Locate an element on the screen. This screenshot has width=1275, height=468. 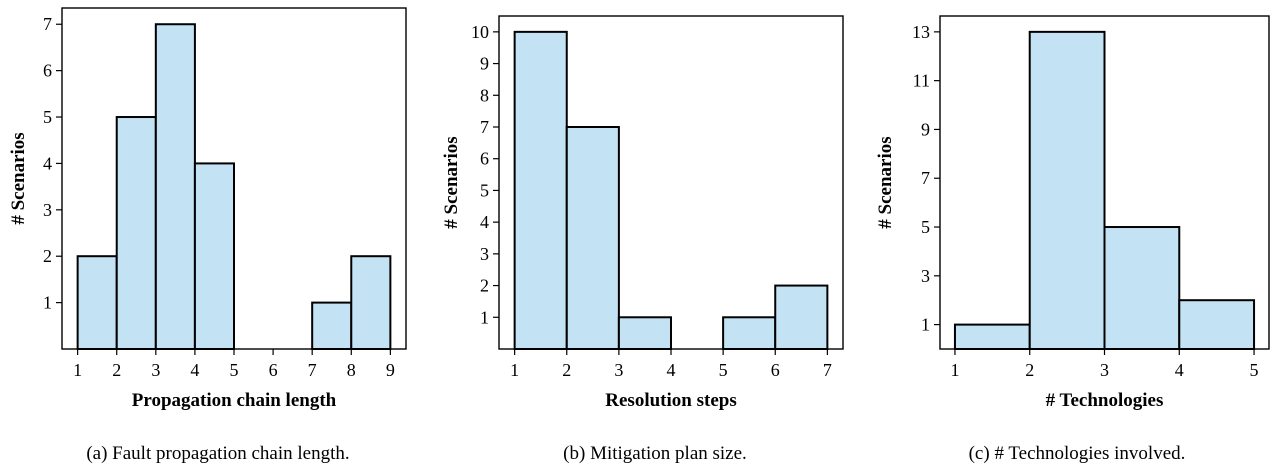
subfigure-caption: (c) # Technologies involved. is located at coordinates (1077, 453).